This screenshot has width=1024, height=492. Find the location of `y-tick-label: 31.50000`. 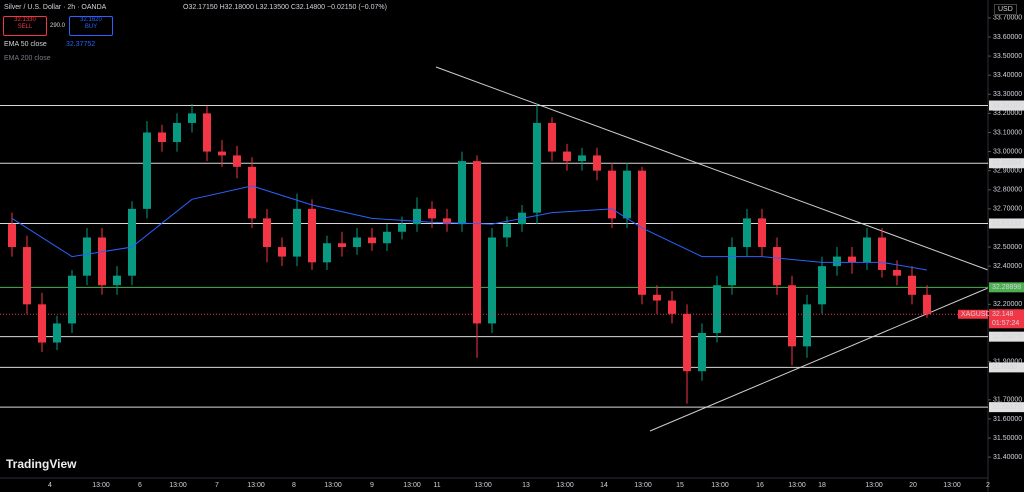

y-tick-label: 31.50000 is located at coordinates (1007, 438).